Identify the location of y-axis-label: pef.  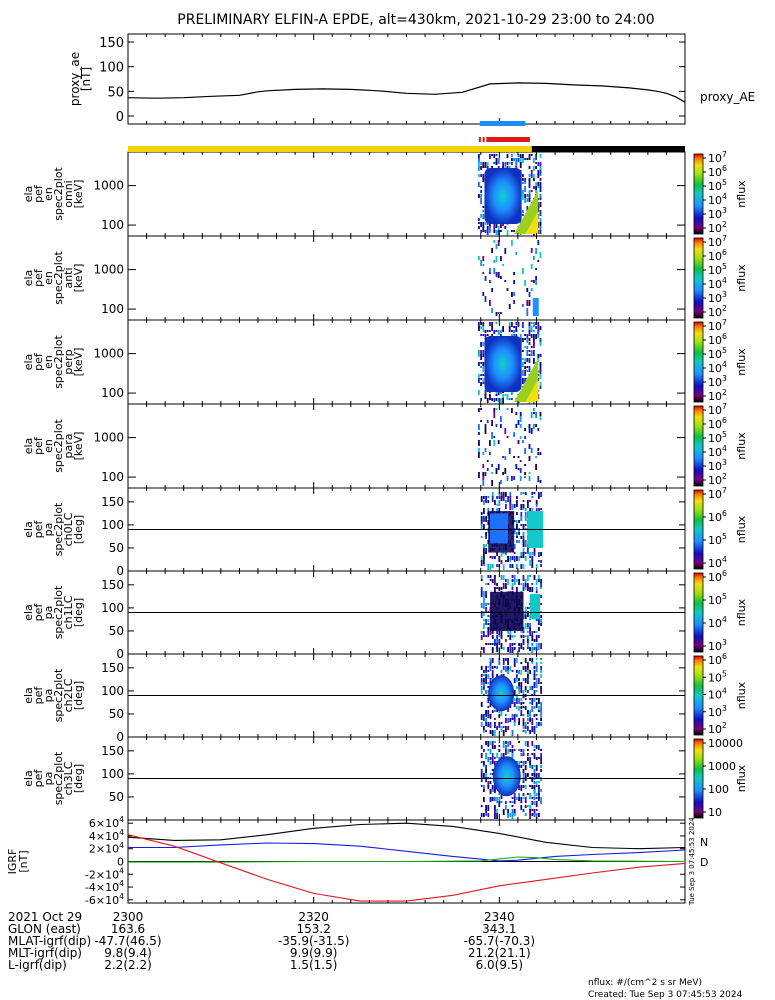
(38, 277).